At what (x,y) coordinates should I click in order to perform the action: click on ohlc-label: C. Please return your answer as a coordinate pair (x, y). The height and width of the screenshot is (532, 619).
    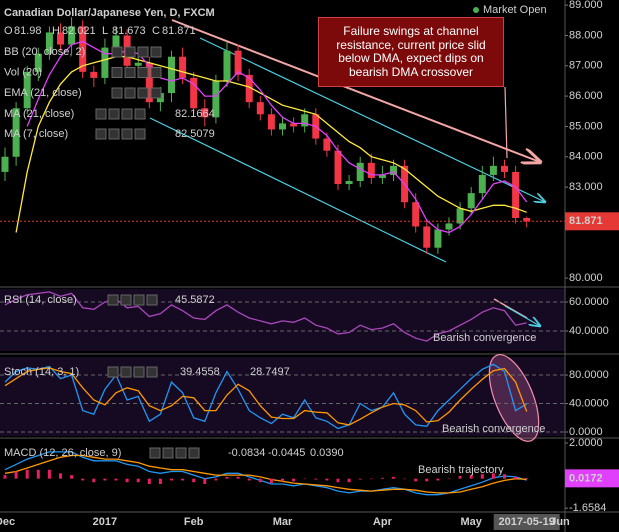
    Looking at the image, I should click on (156, 31).